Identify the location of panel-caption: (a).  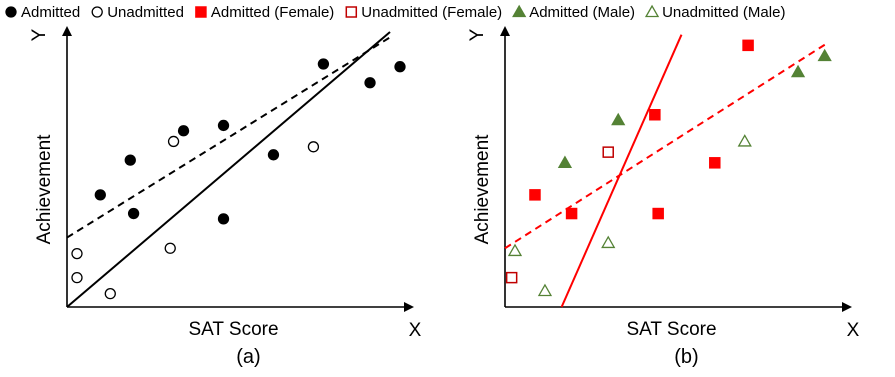
(248, 357).